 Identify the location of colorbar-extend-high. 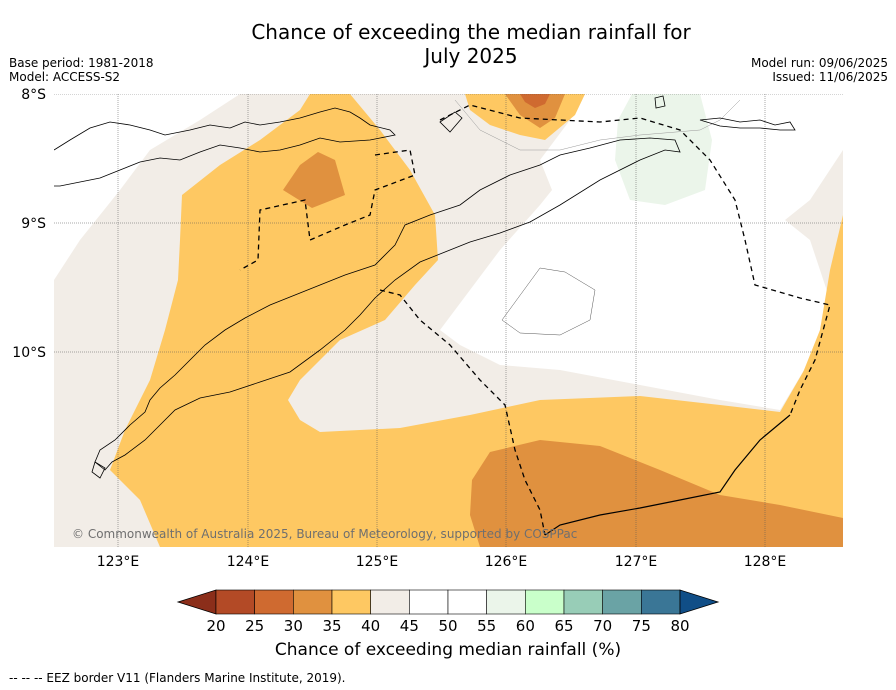
(699, 602).